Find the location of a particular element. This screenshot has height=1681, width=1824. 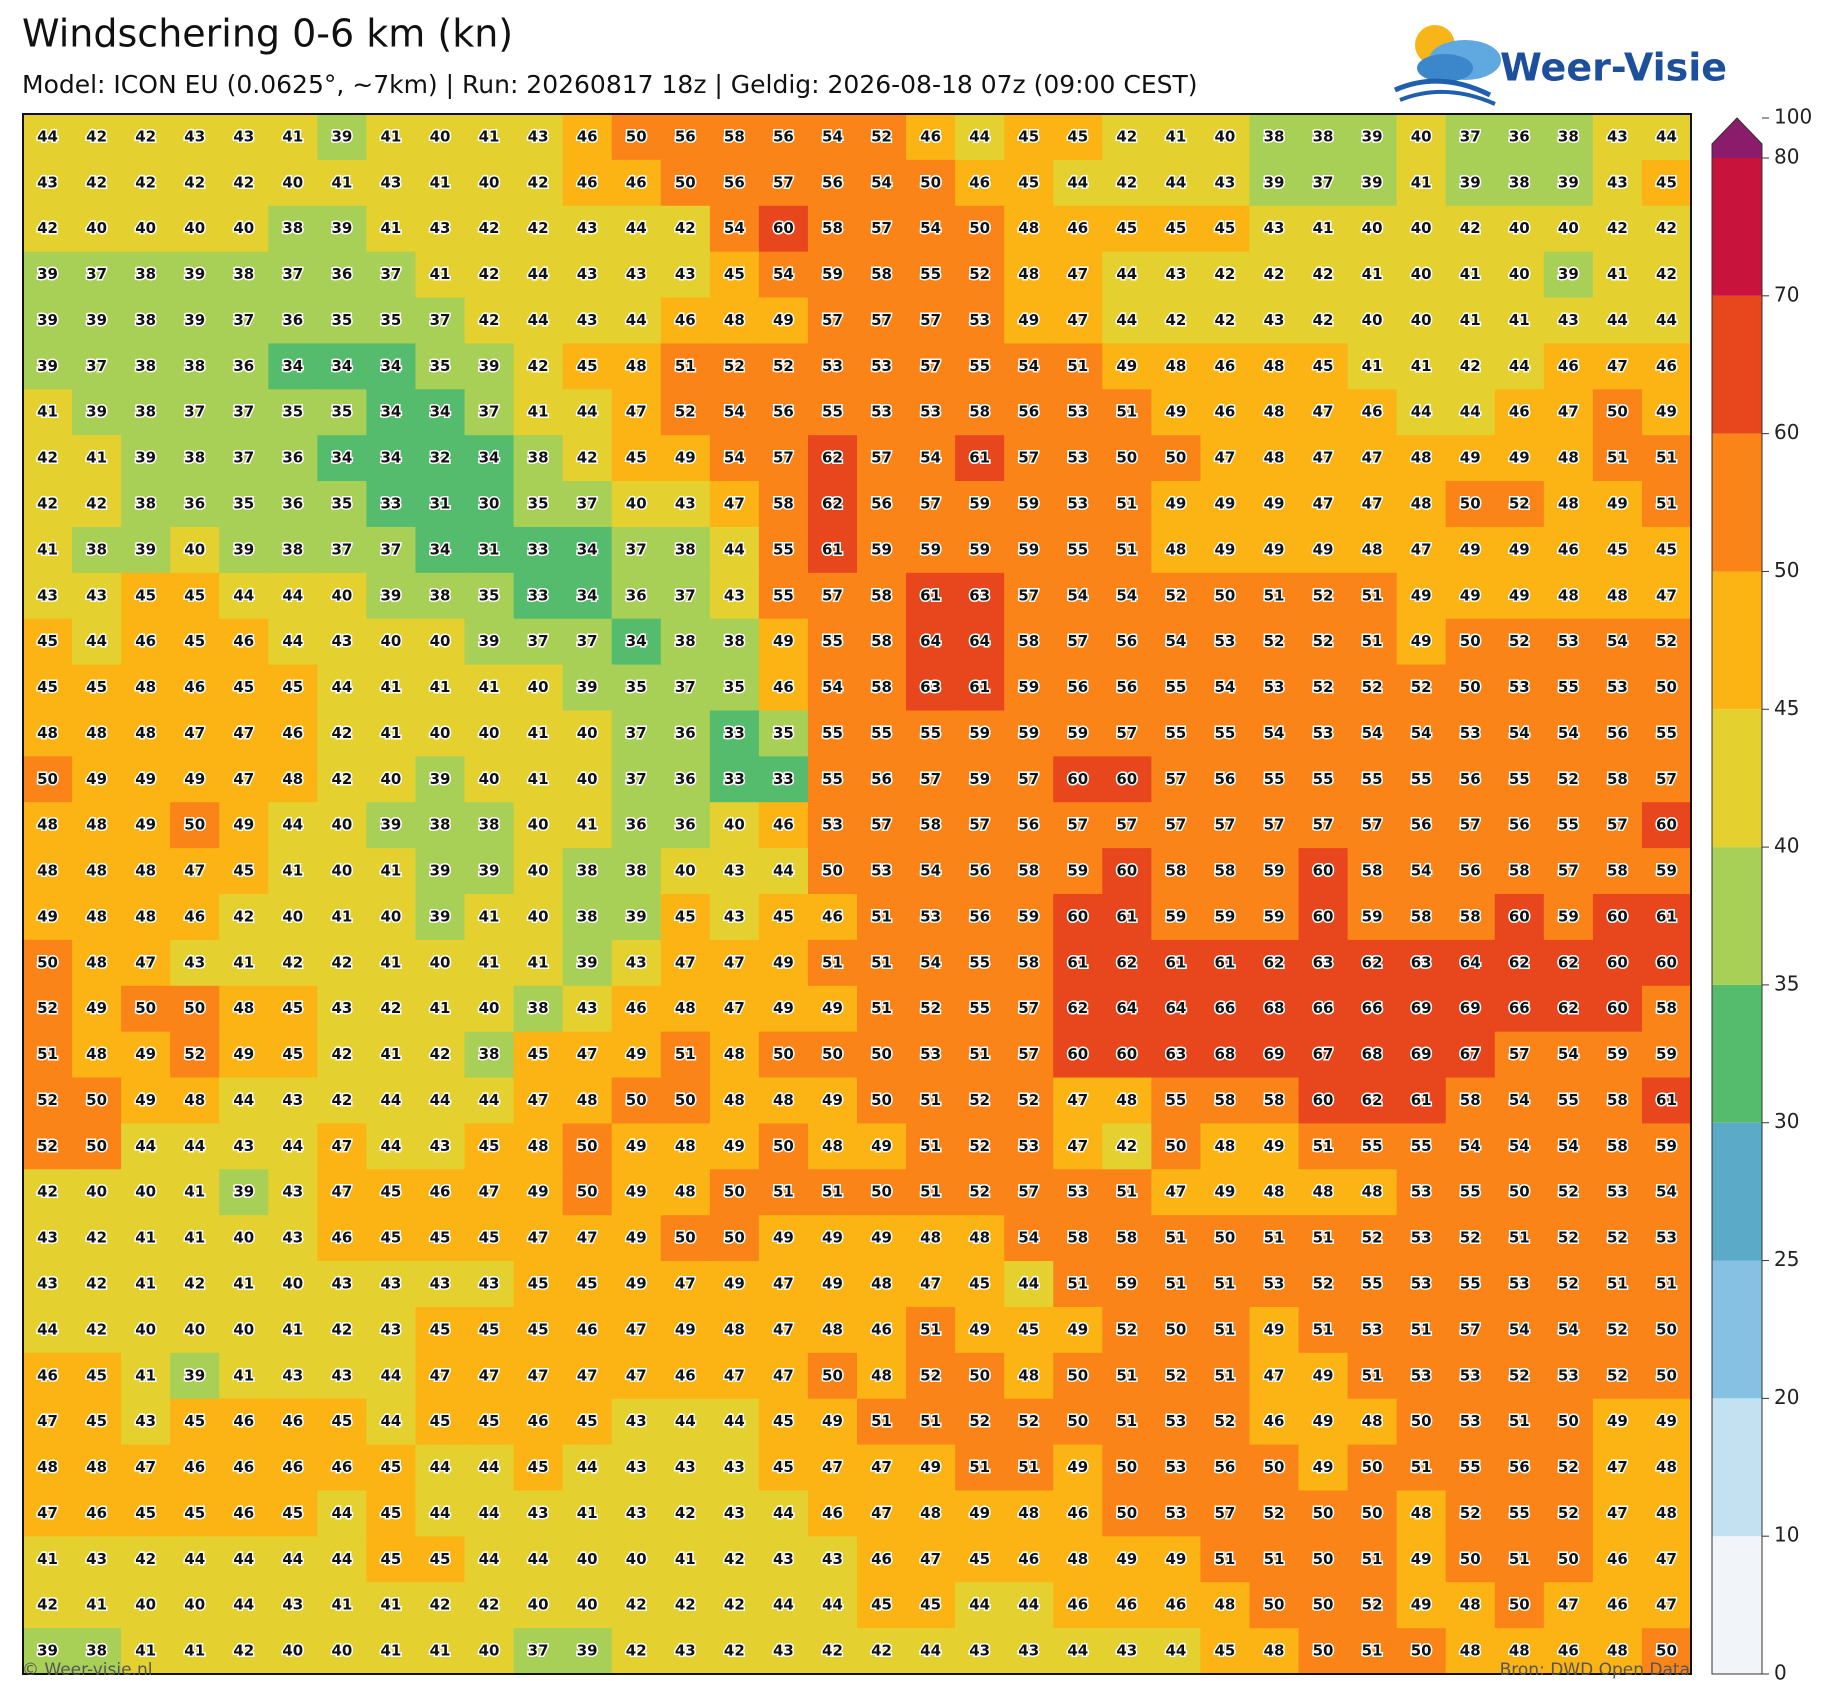

colorbar-tick-label: 10 is located at coordinates (1786, 1535).